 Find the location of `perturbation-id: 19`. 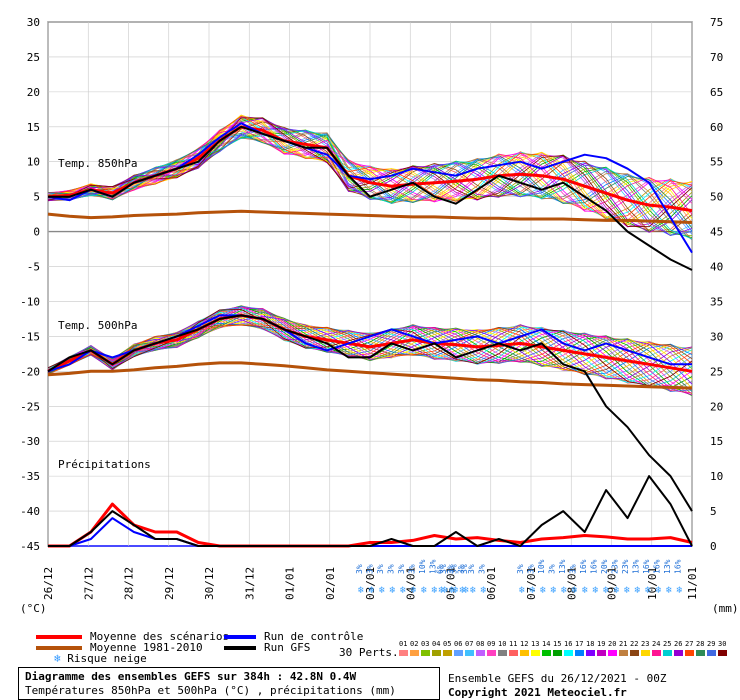

perturbation-id: 19 is located at coordinates (601, 644).